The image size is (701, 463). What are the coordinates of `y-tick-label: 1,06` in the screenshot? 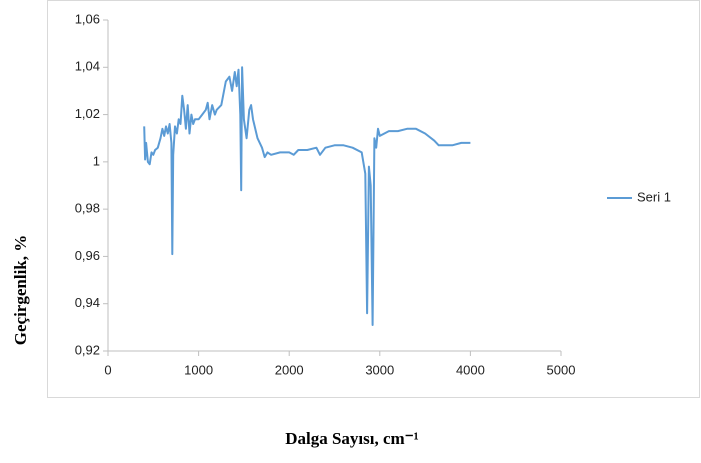 It's located at (87, 18).